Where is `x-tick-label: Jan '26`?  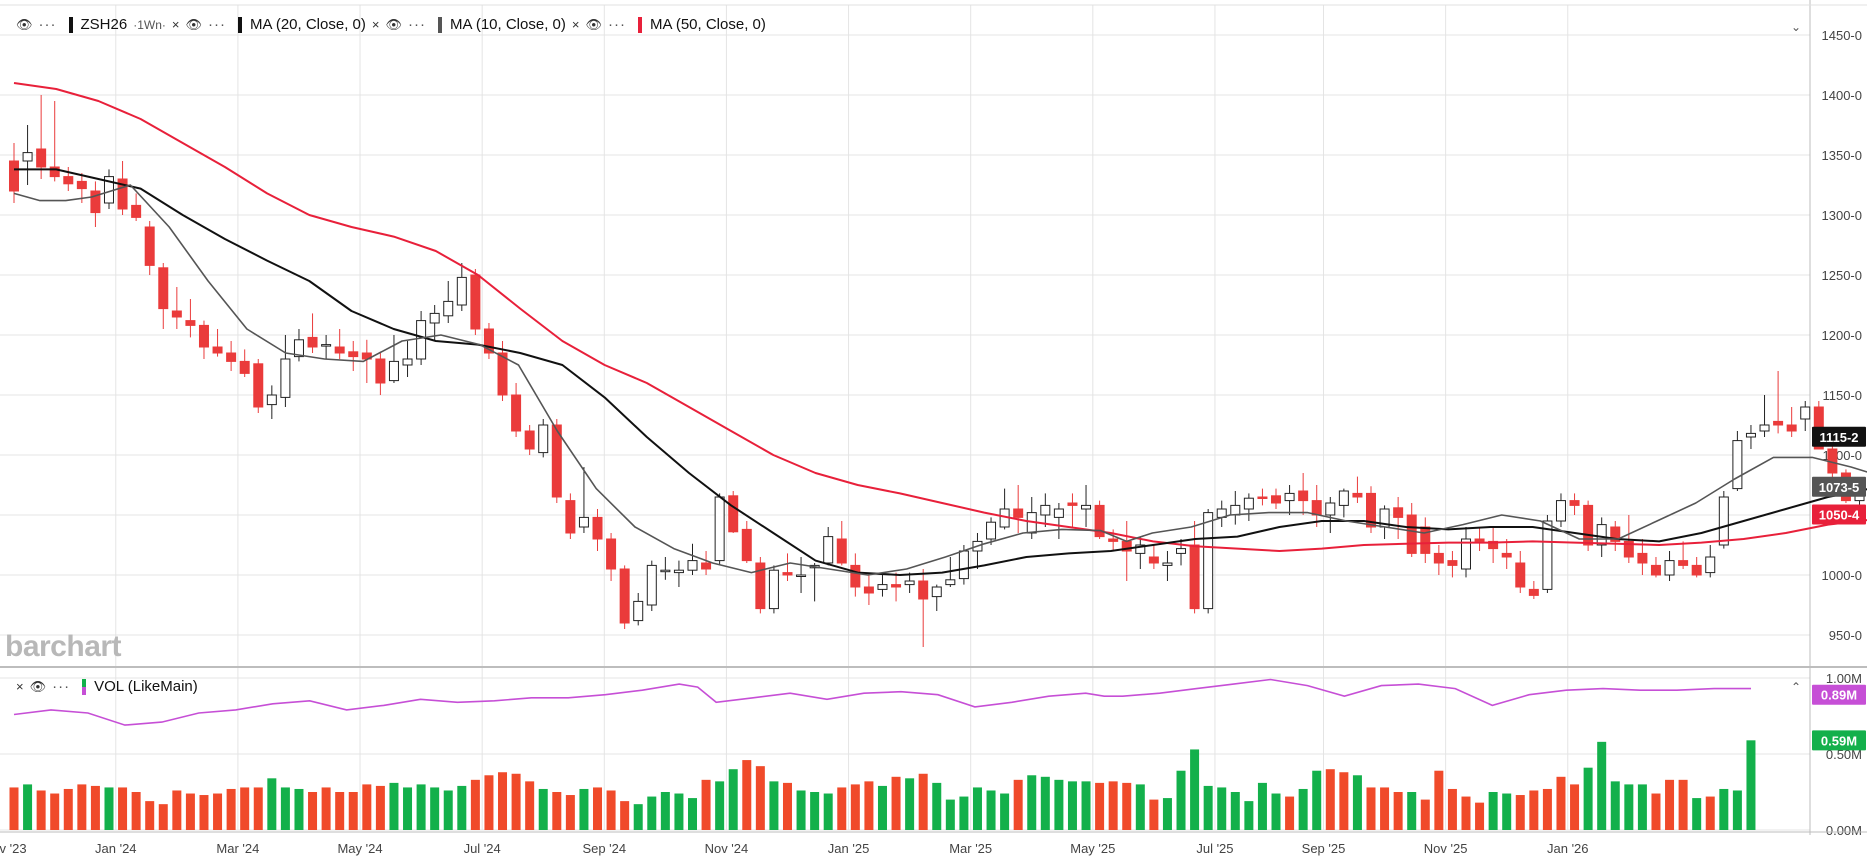
x-tick-label: Jan '26 is located at coordinates (1568, 848).